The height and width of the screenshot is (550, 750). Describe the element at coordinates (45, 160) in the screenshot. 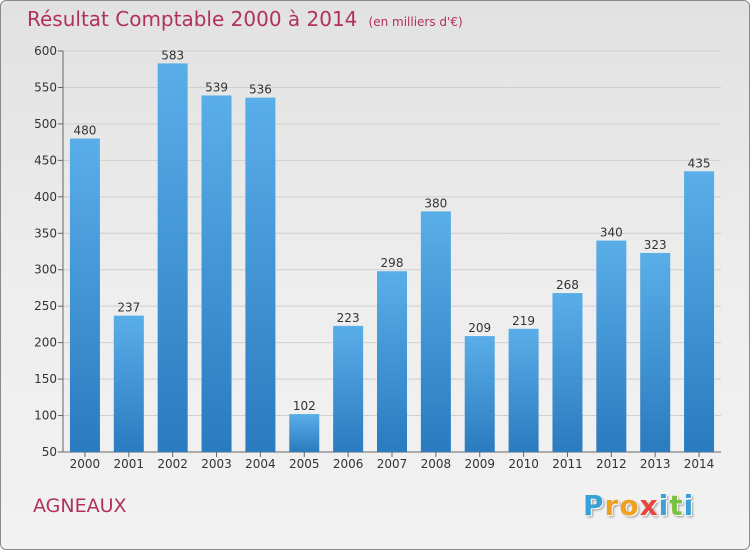

I see `y-tick-label: 450` at that location.